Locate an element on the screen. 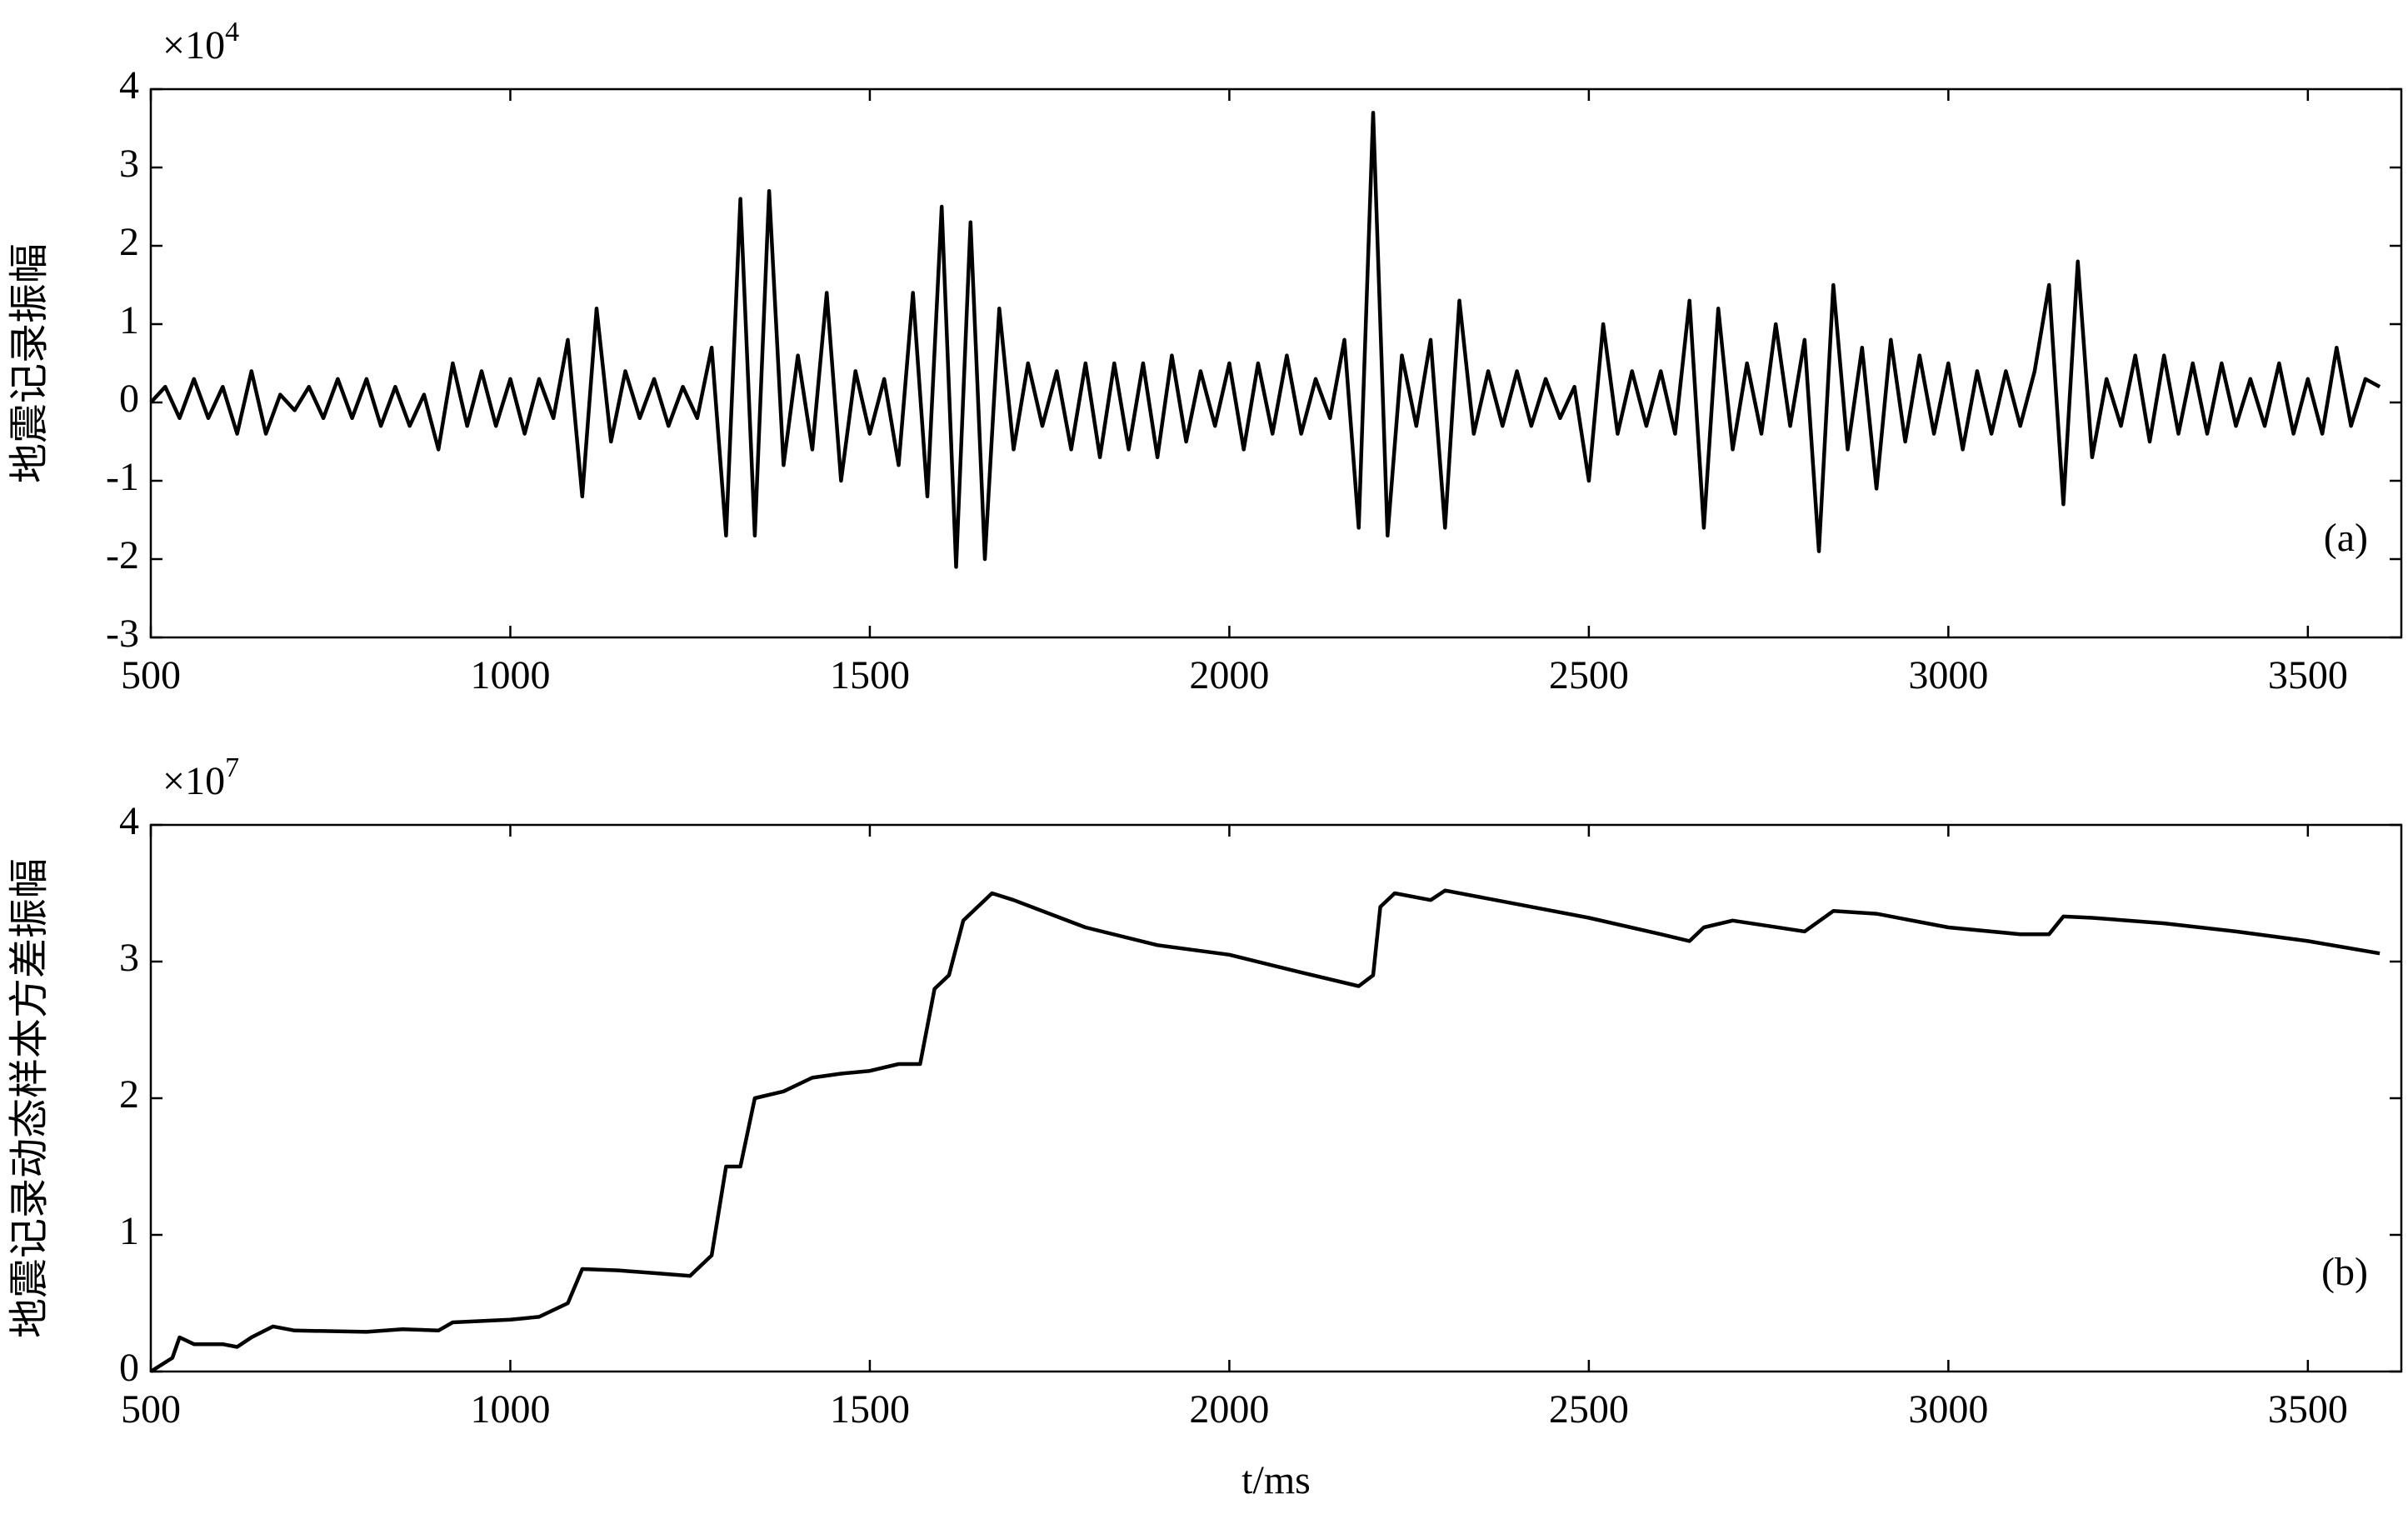 This screenshot has width=2408, height=1514. y-tick-label: -3 is located at coordinates (122, 634).